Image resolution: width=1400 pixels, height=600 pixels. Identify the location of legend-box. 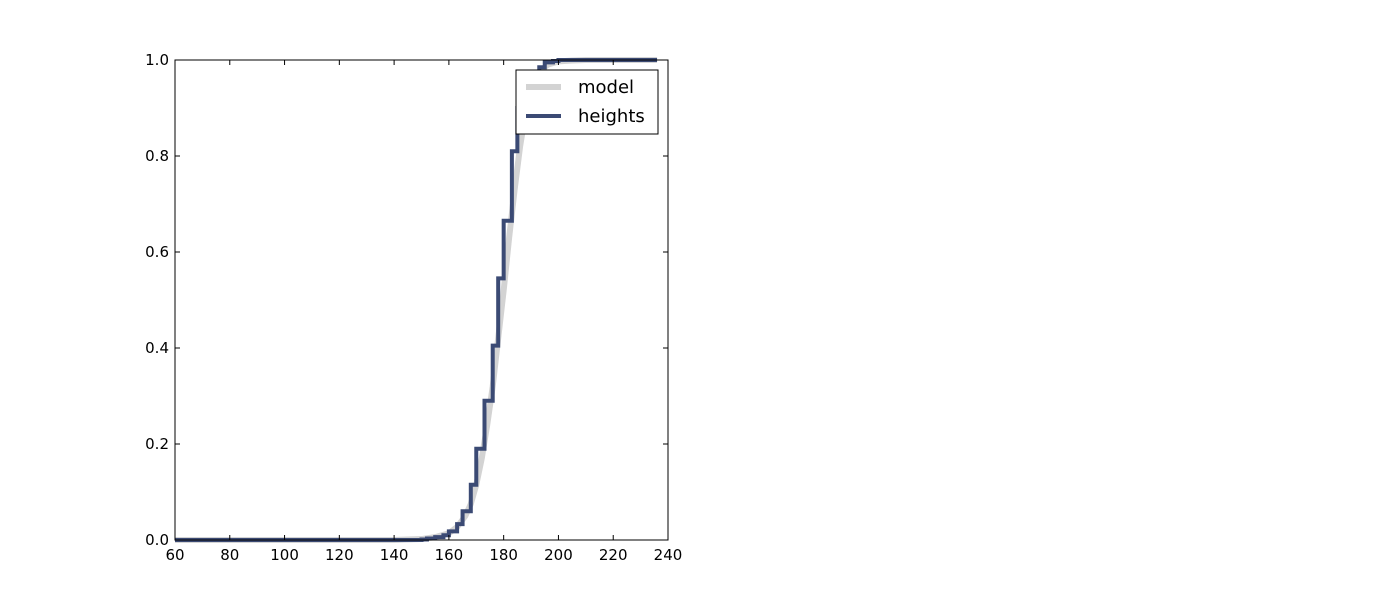
(587, 102).